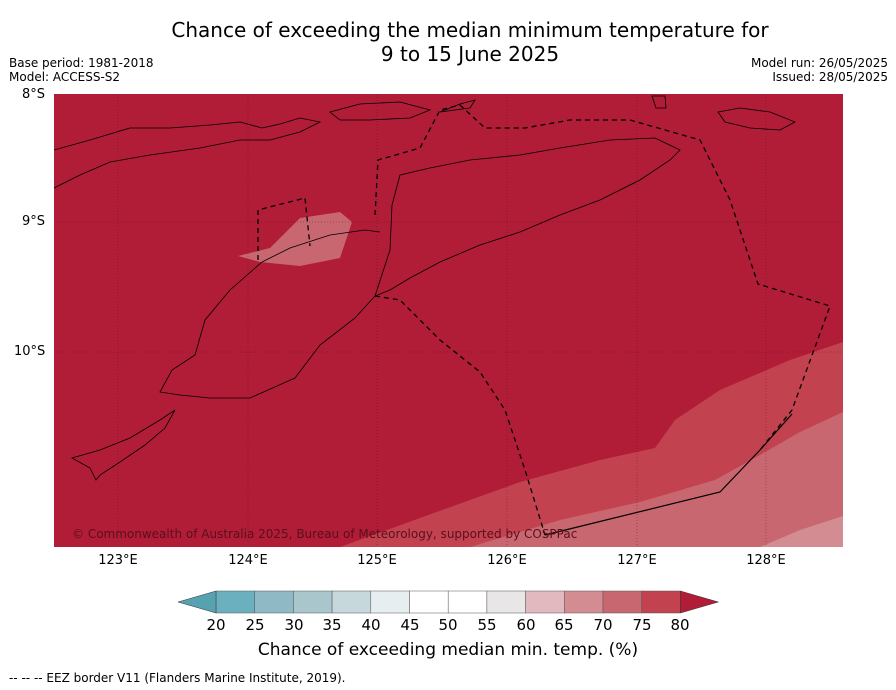 This screenshot has width=896, height=690. What do you see at coordinates (819, 63) in the screenshot?
I see `model-run: Model run: 26/05/2025` at bounding box center [819, 63].